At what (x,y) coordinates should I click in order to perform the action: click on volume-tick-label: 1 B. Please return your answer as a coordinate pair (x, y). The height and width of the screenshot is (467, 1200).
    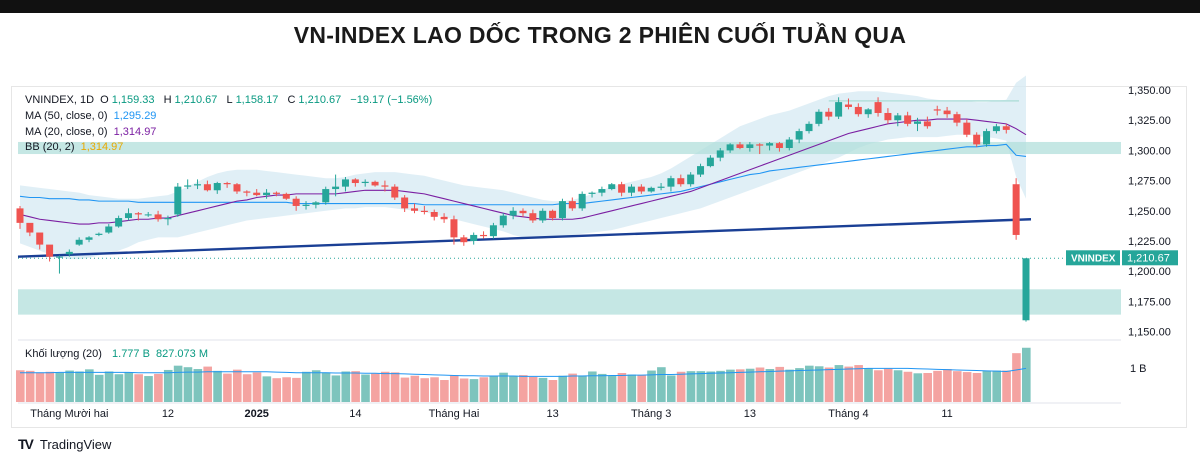
    Looking at the image, I should click on (1138, 369).